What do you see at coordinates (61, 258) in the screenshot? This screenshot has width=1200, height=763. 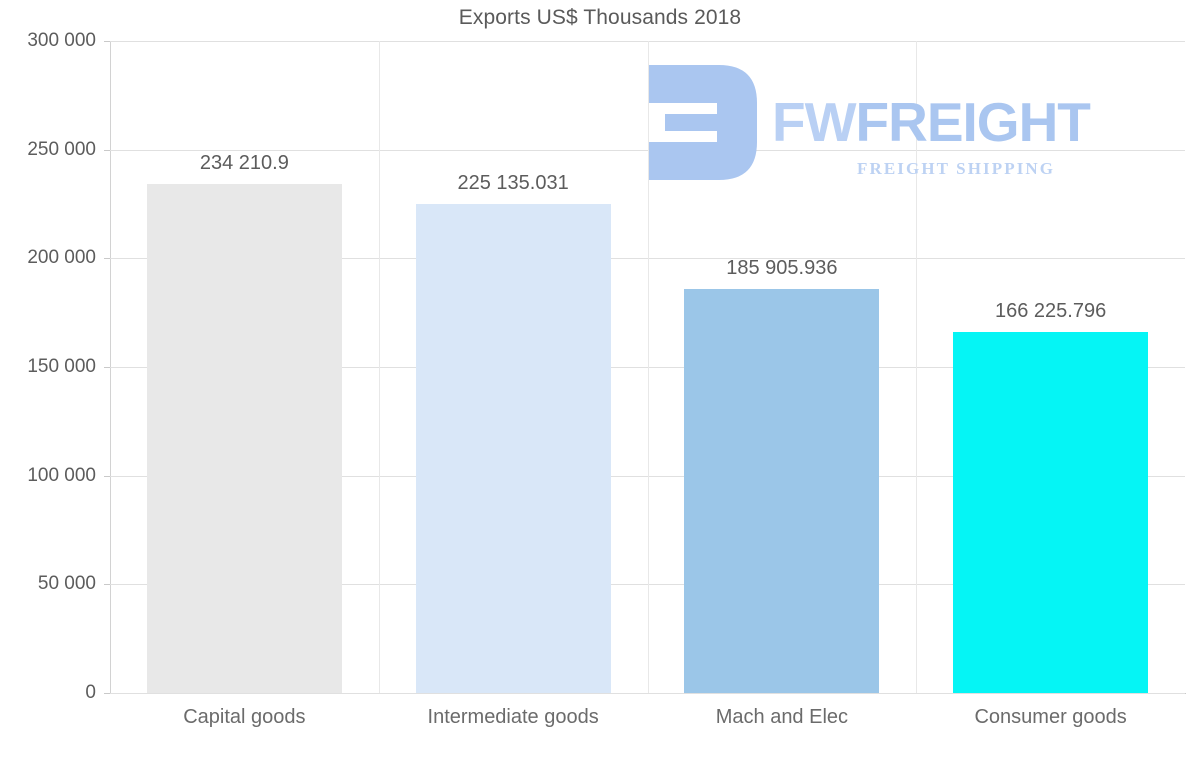 I see `y-axis-tick-label: 200 000` at bounding box center [61, 258].